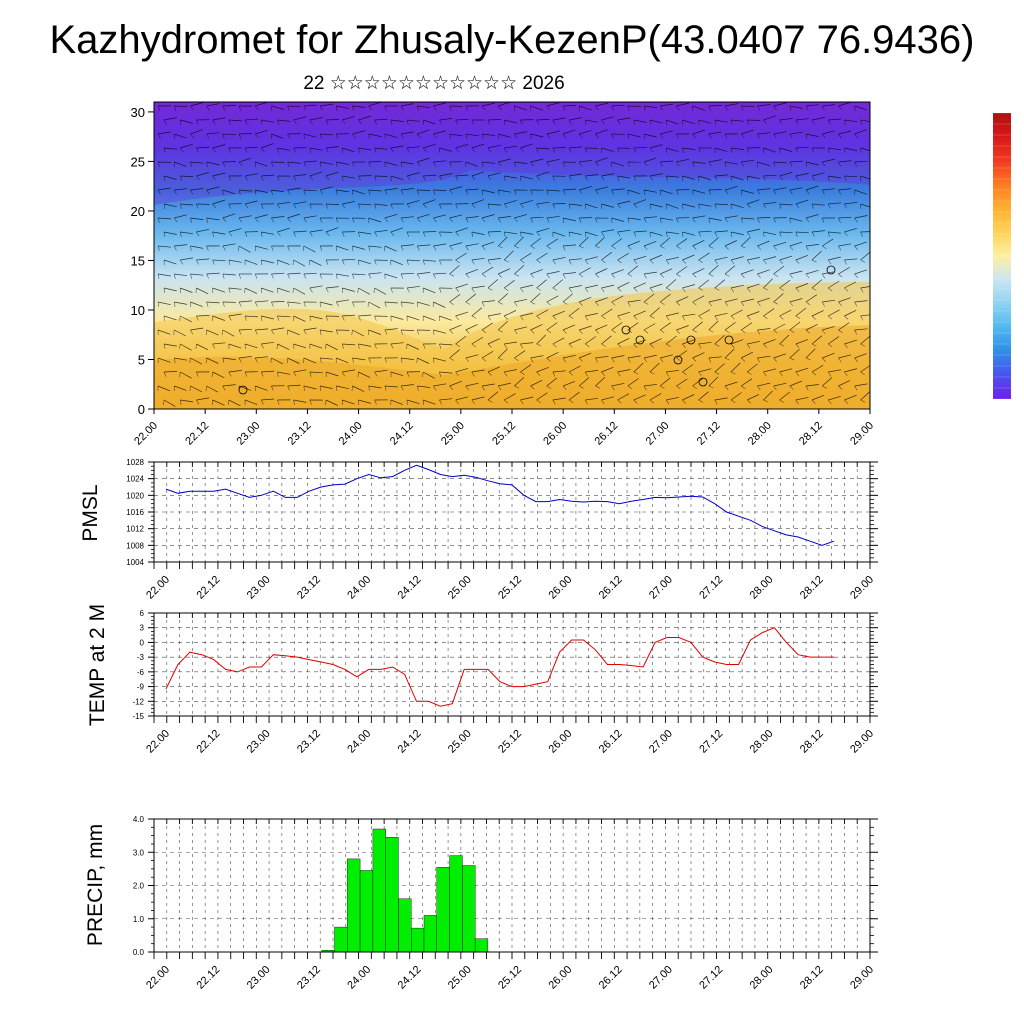 The height and width of the screenshot is (1024, 1024). Describe the element at coordinates (248, 434) in the screenshot. I see `x-tick-label: 23.00` at that location.